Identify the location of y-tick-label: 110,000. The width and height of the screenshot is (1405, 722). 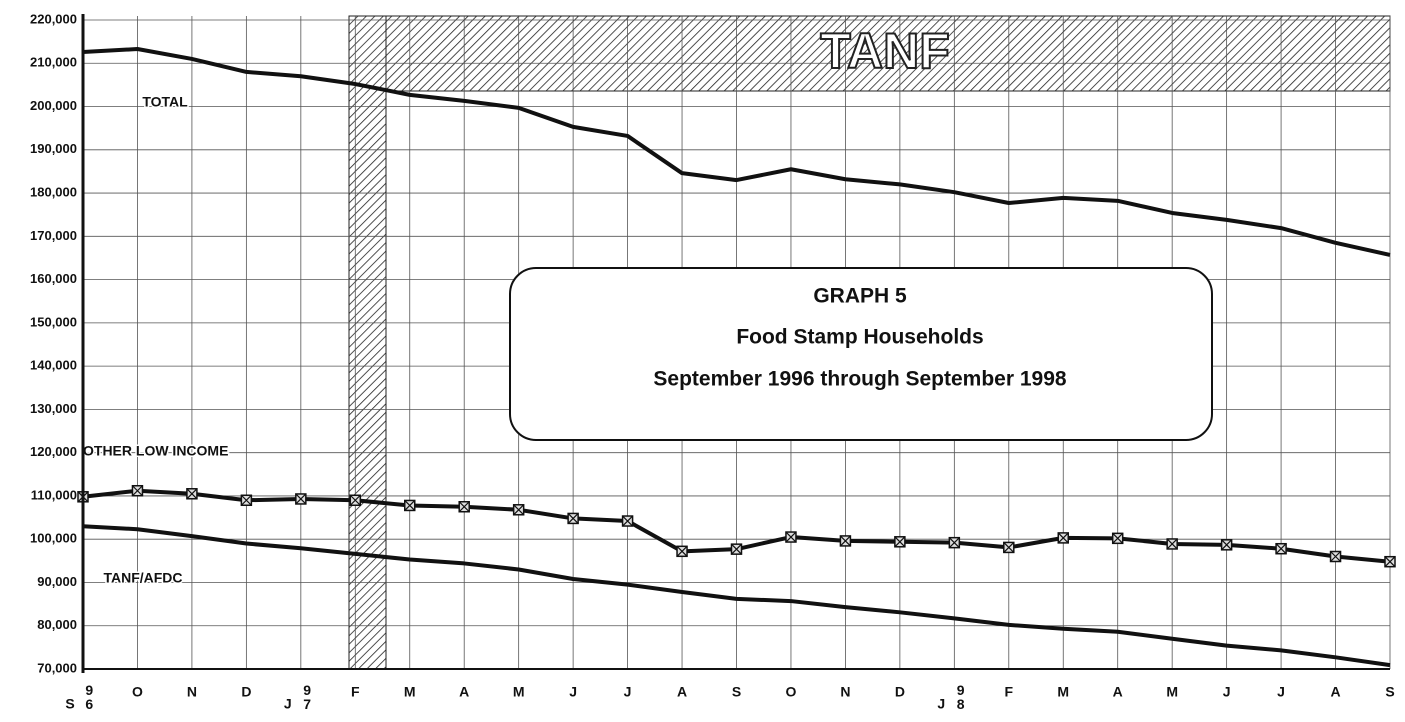
(54, 494).